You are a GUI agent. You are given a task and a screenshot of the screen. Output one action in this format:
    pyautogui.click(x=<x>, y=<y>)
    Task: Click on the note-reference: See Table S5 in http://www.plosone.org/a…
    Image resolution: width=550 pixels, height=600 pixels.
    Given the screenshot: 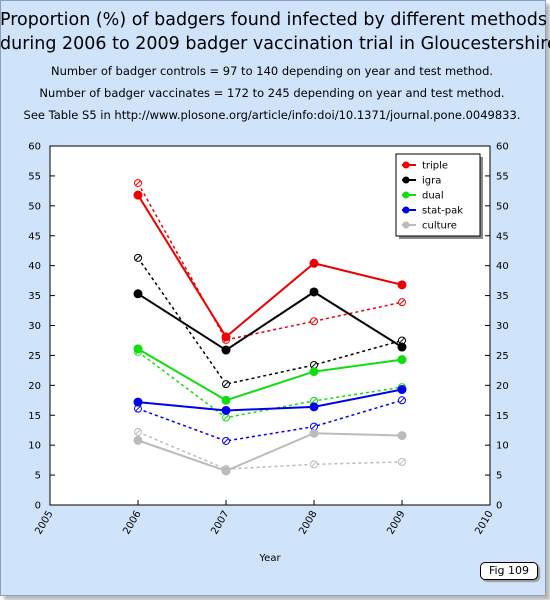 What is the action you would take?
    pyautogui.click(x=272, y=115)
    